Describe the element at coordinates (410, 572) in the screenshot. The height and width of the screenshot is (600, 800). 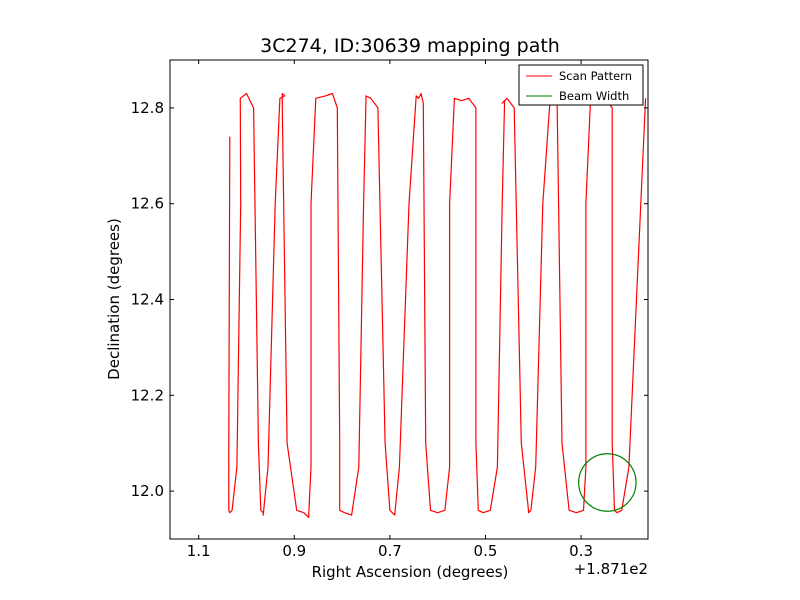
I see `x-axis-label: Right Ascension (degrees)` at that location.